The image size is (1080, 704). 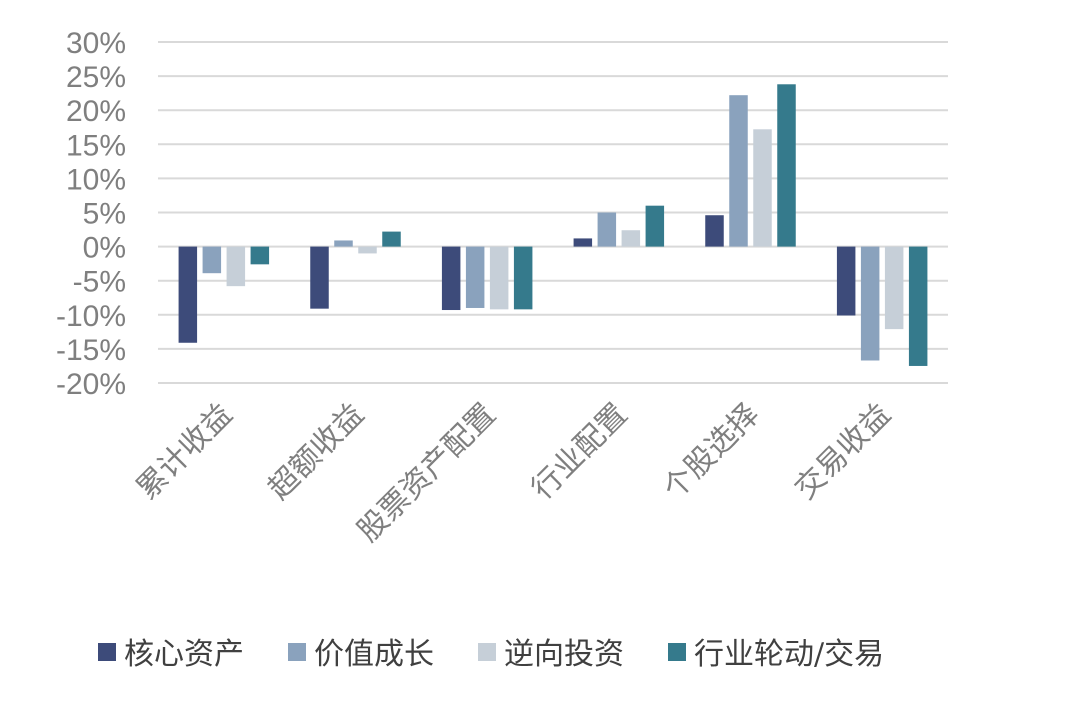 What do you see at coordinates (789, 654) in the screenshot?
I see `legend-label: 行业轮动/交易` at bounding box center [789, 654].